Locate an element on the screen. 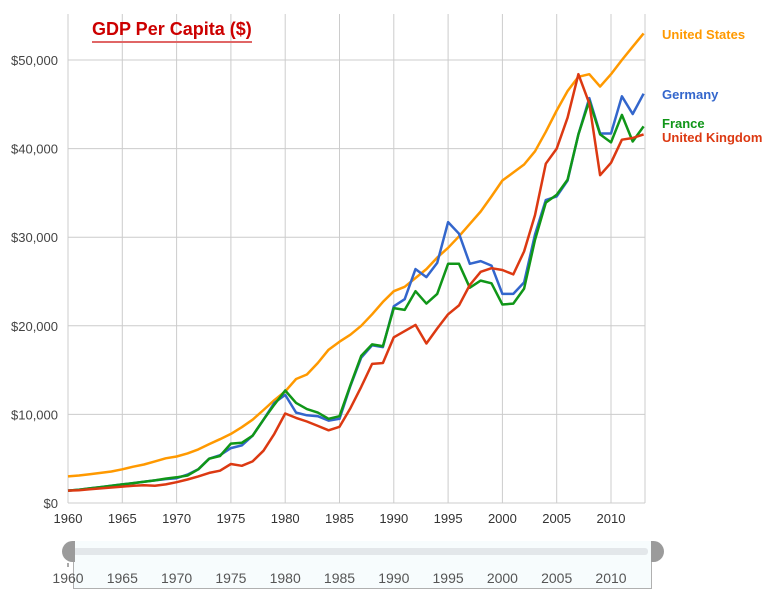  x-tick-label: 1965 is located at coordinates (122, 518).